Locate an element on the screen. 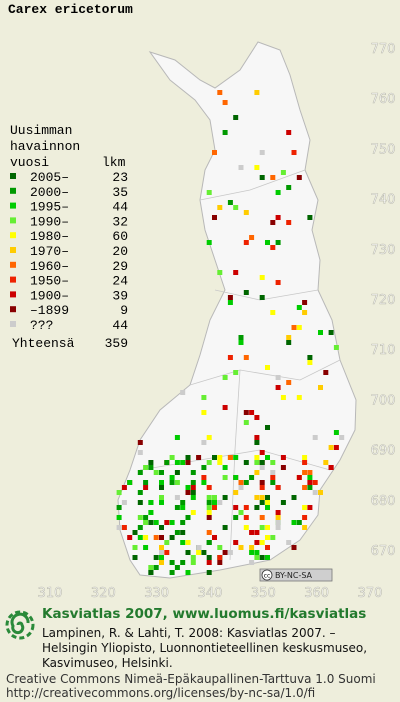 This screenshot has width=400, height=702. legend-count: 24 is located at coordinates (120, 281).